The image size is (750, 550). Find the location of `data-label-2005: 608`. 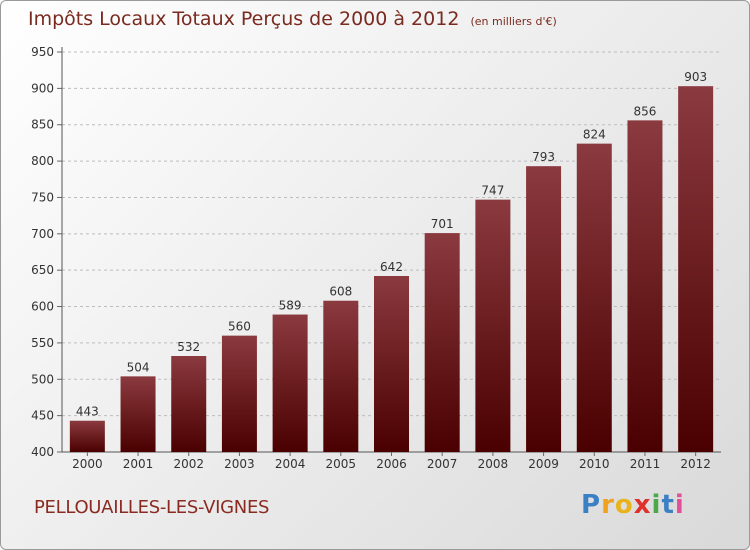

data-label-2005: 608 is located at coordinates (340, 292).